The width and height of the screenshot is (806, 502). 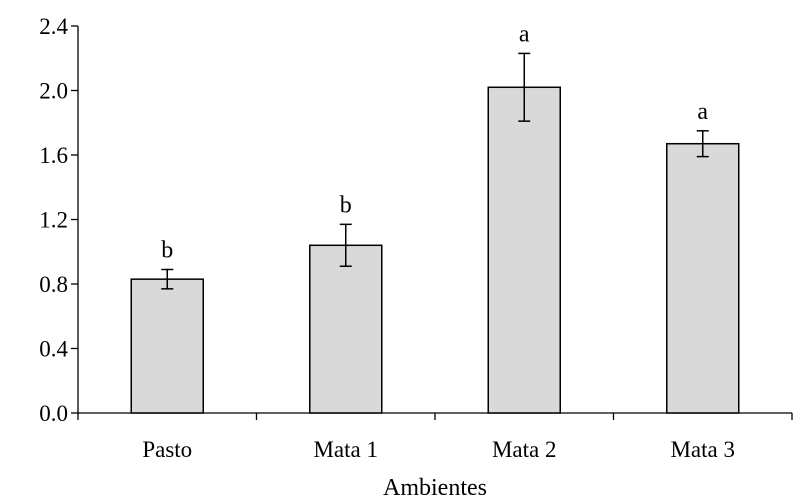 I want to click on y-axis: 0.0 0.4 0.8 1.2 1.6 2.0 2.4, so click(x=59, y=220).